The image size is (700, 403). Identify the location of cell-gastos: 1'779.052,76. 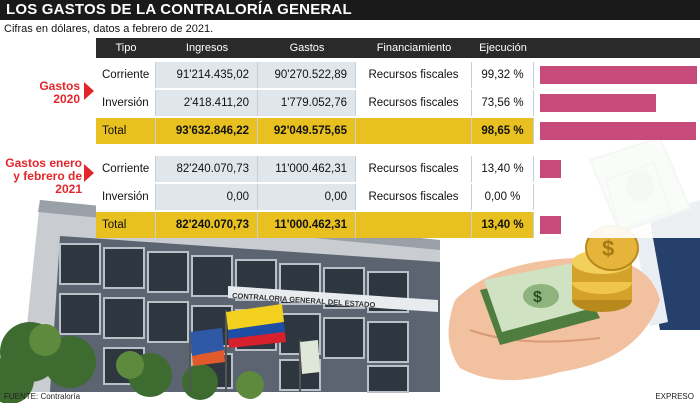
(307, 103).